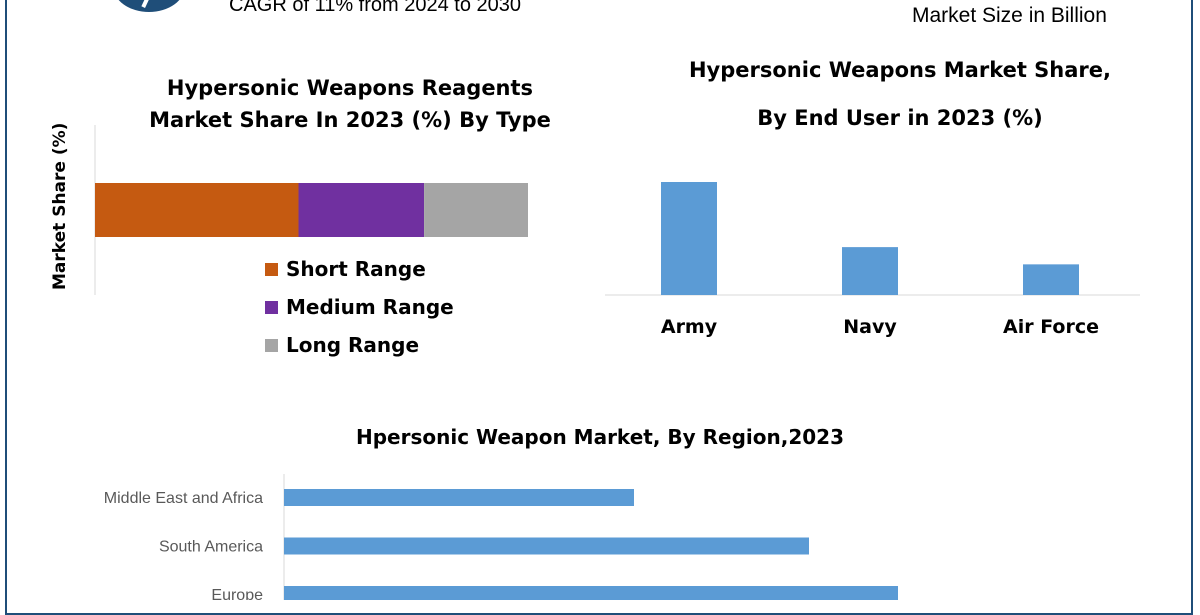  What do you see at coordinates (689, 327) in the screenshot?
I see `enduser-label-0: Army` at bounding box center [689, 327].